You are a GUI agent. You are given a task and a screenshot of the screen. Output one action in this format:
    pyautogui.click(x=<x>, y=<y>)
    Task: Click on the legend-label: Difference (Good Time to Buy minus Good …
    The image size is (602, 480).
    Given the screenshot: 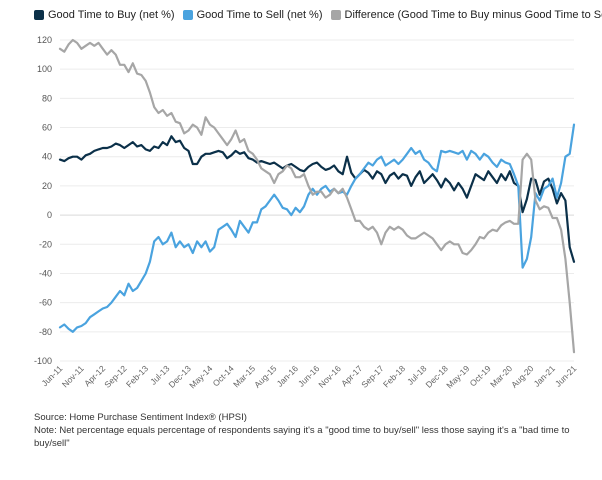 What is the action you would take?
    pyautogui.click(x=473, y=15)
    